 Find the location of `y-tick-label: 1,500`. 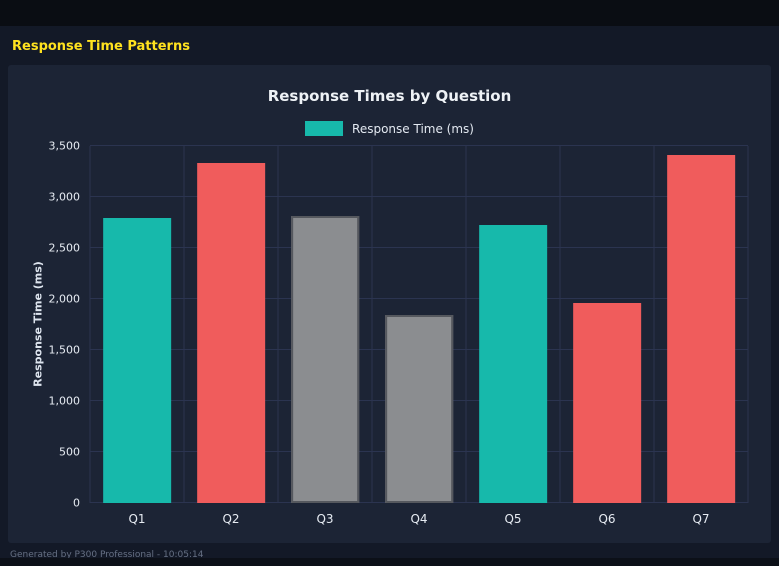

y-tick-label: 1,500 is located at coordinates (64, 350).